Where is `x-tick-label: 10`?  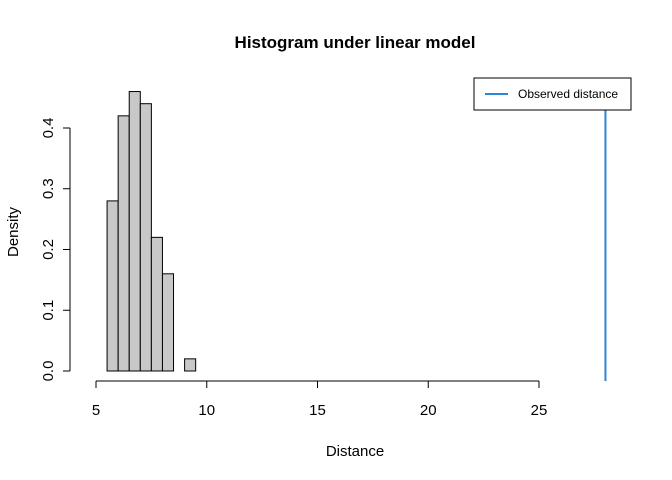
x-tick-label: 10 is located at coordinates (206, 410).